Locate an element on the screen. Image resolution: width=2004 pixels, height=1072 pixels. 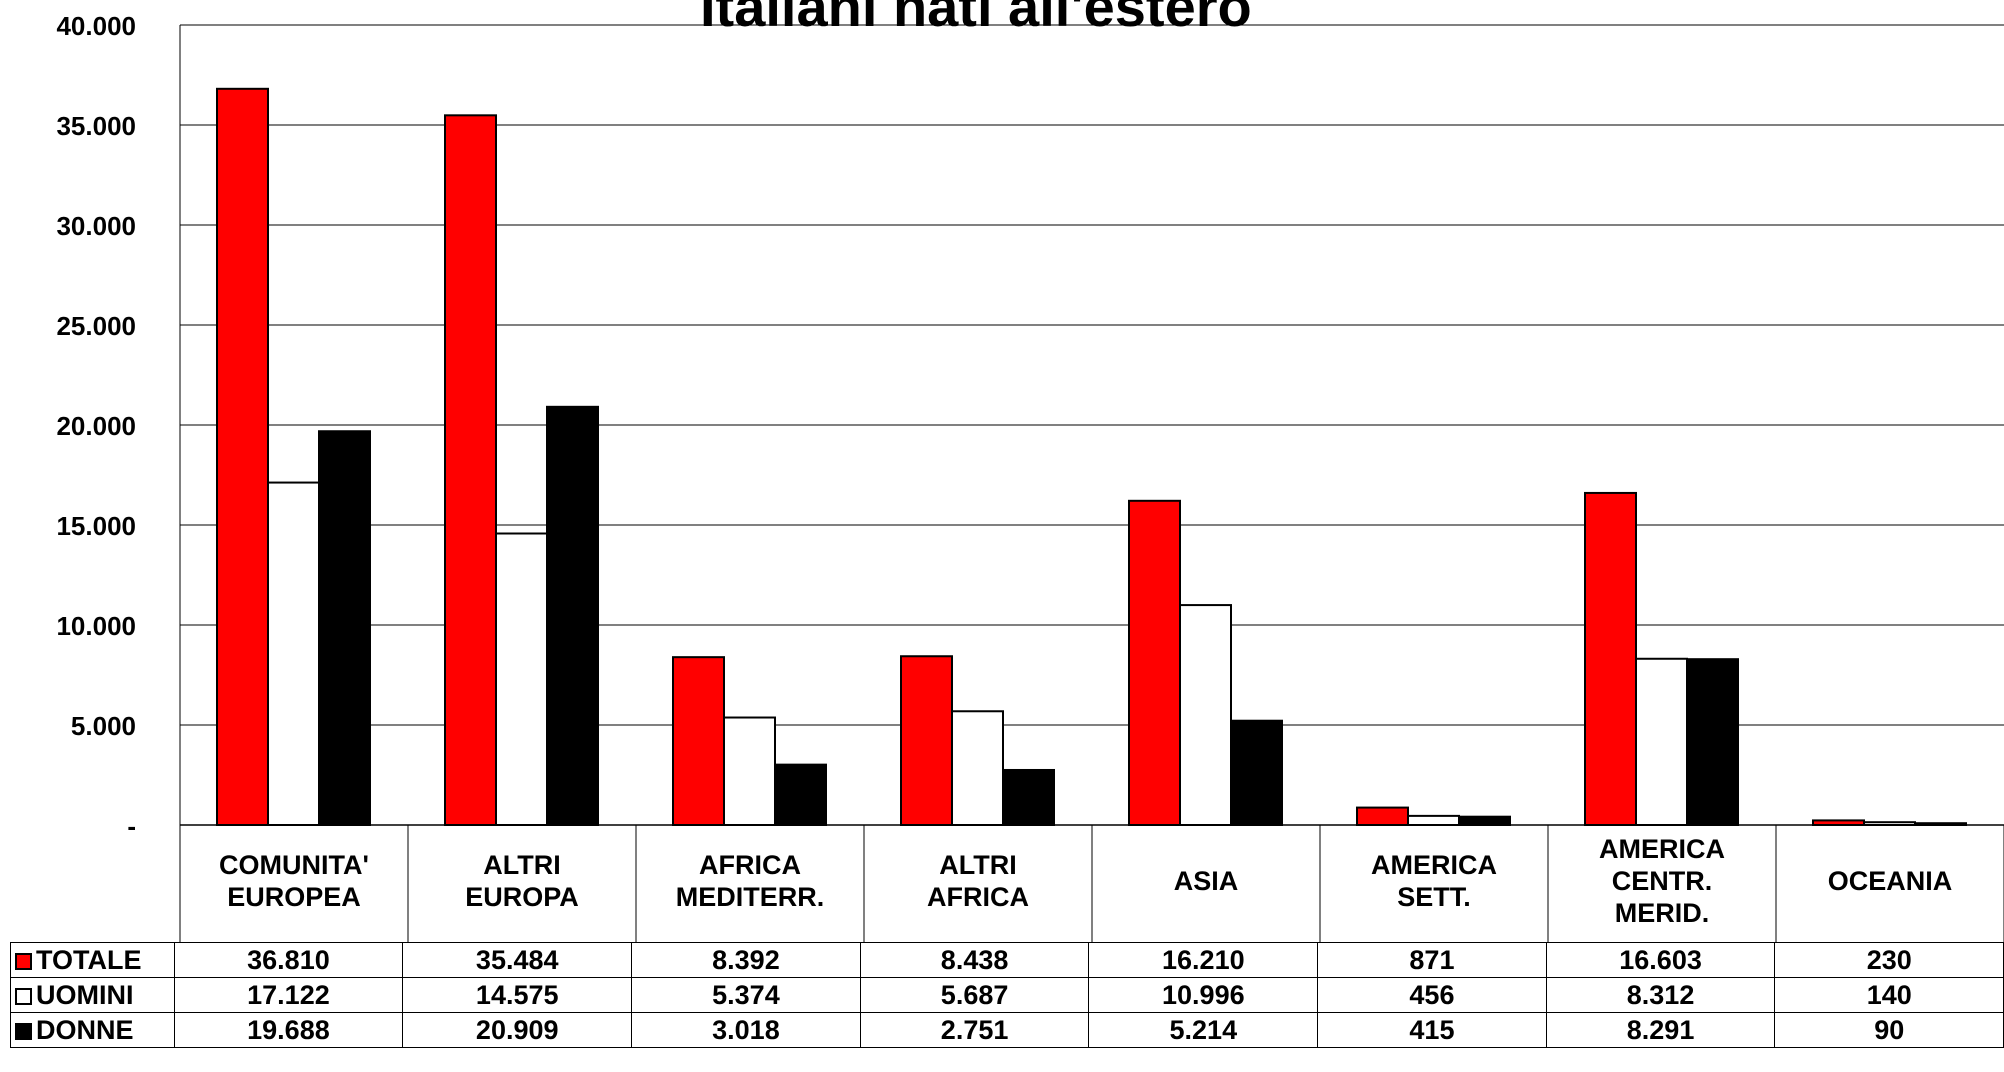
legend-label: DONNE is located at coordinates (85, 1029).